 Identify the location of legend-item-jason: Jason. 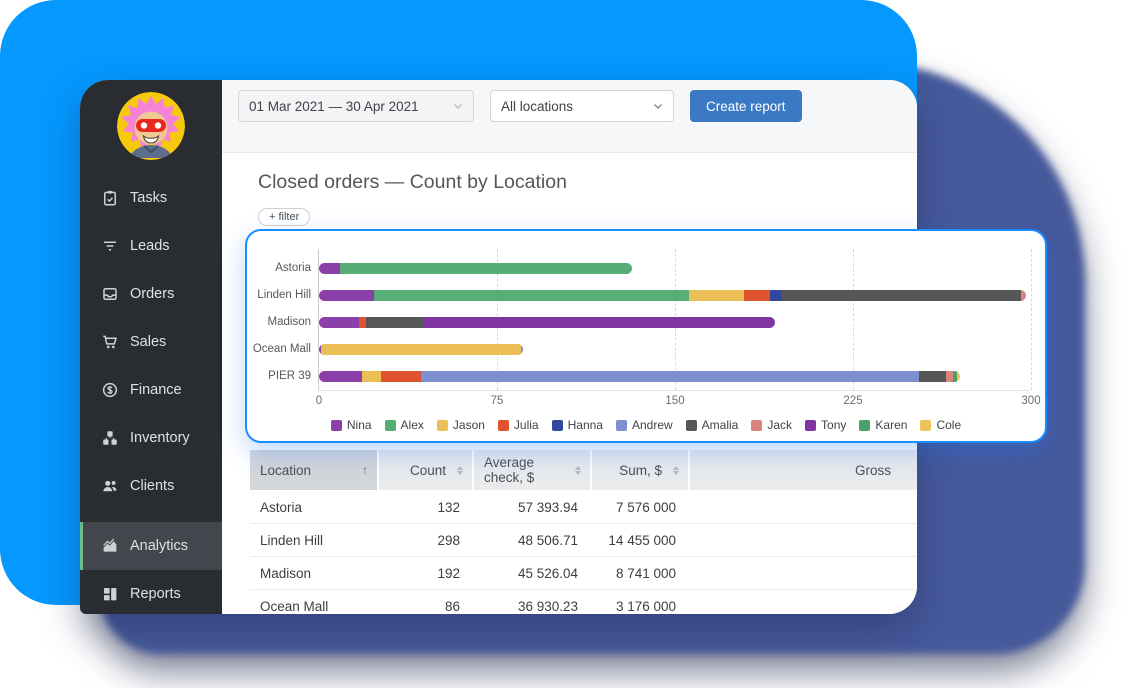
(460, 425).